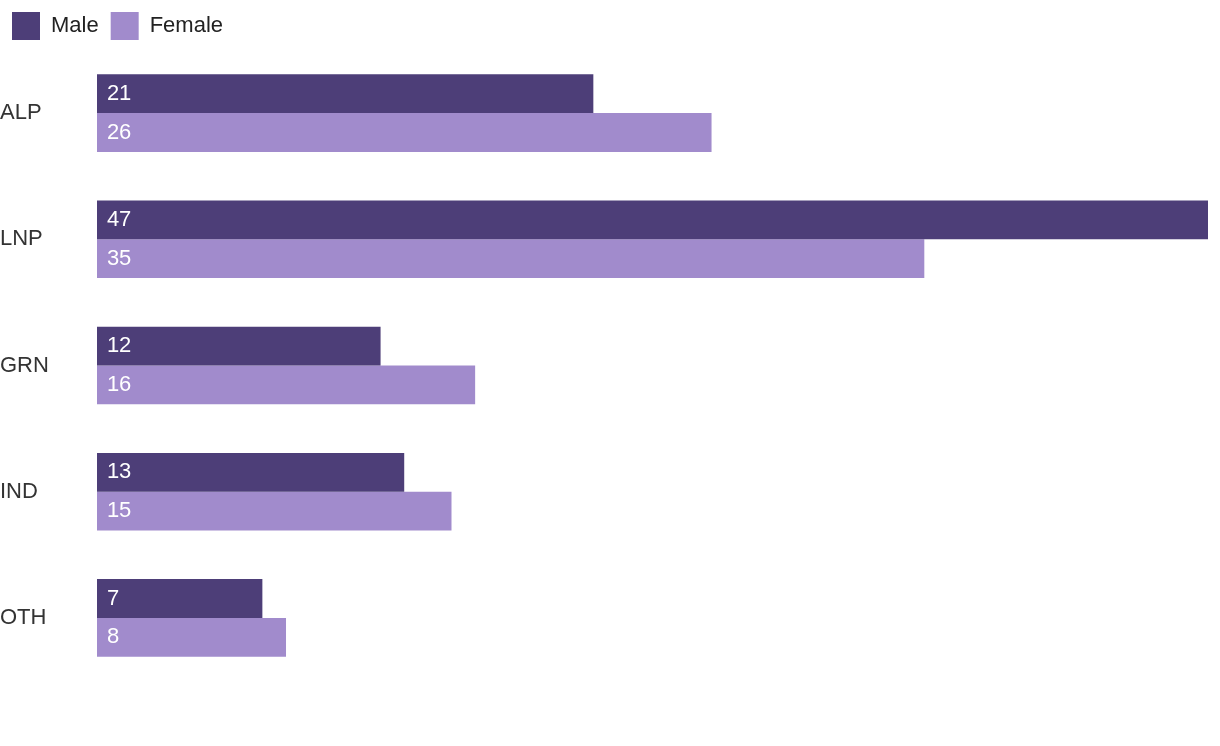 Image resolution: width=1220 pixels, height=746 pixels. I want to click on y-tick-label: GRN, so click(24, 364).